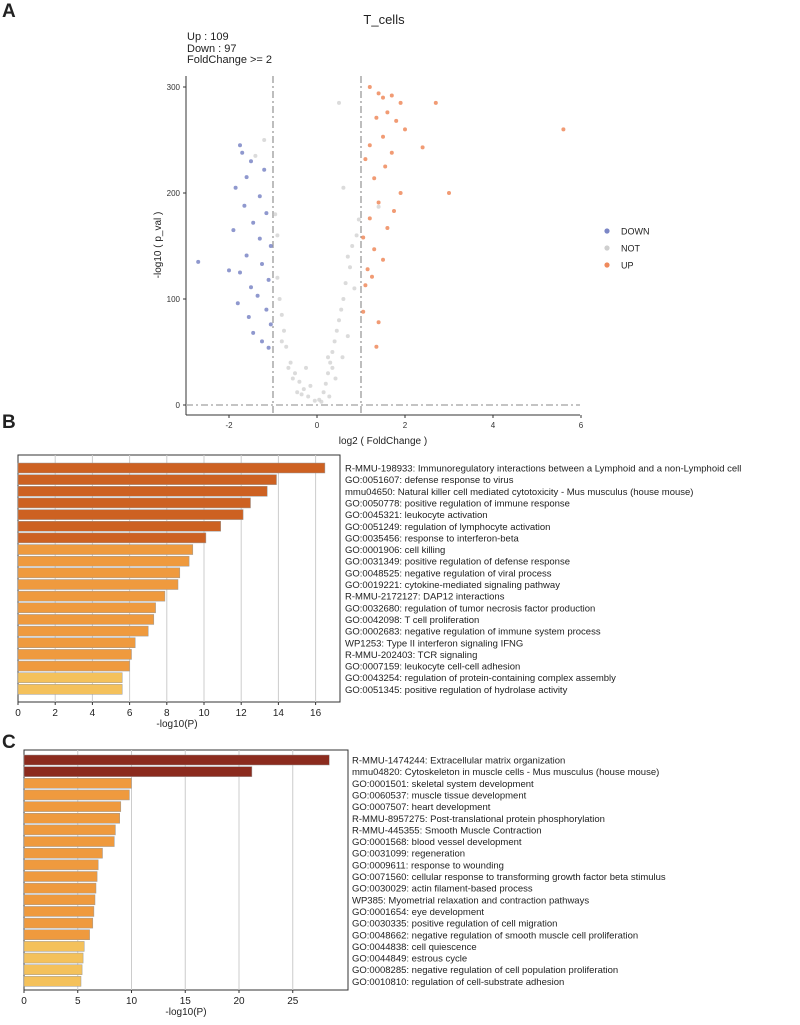  I want to click on legend-label-up: UP, so click(627, 266).